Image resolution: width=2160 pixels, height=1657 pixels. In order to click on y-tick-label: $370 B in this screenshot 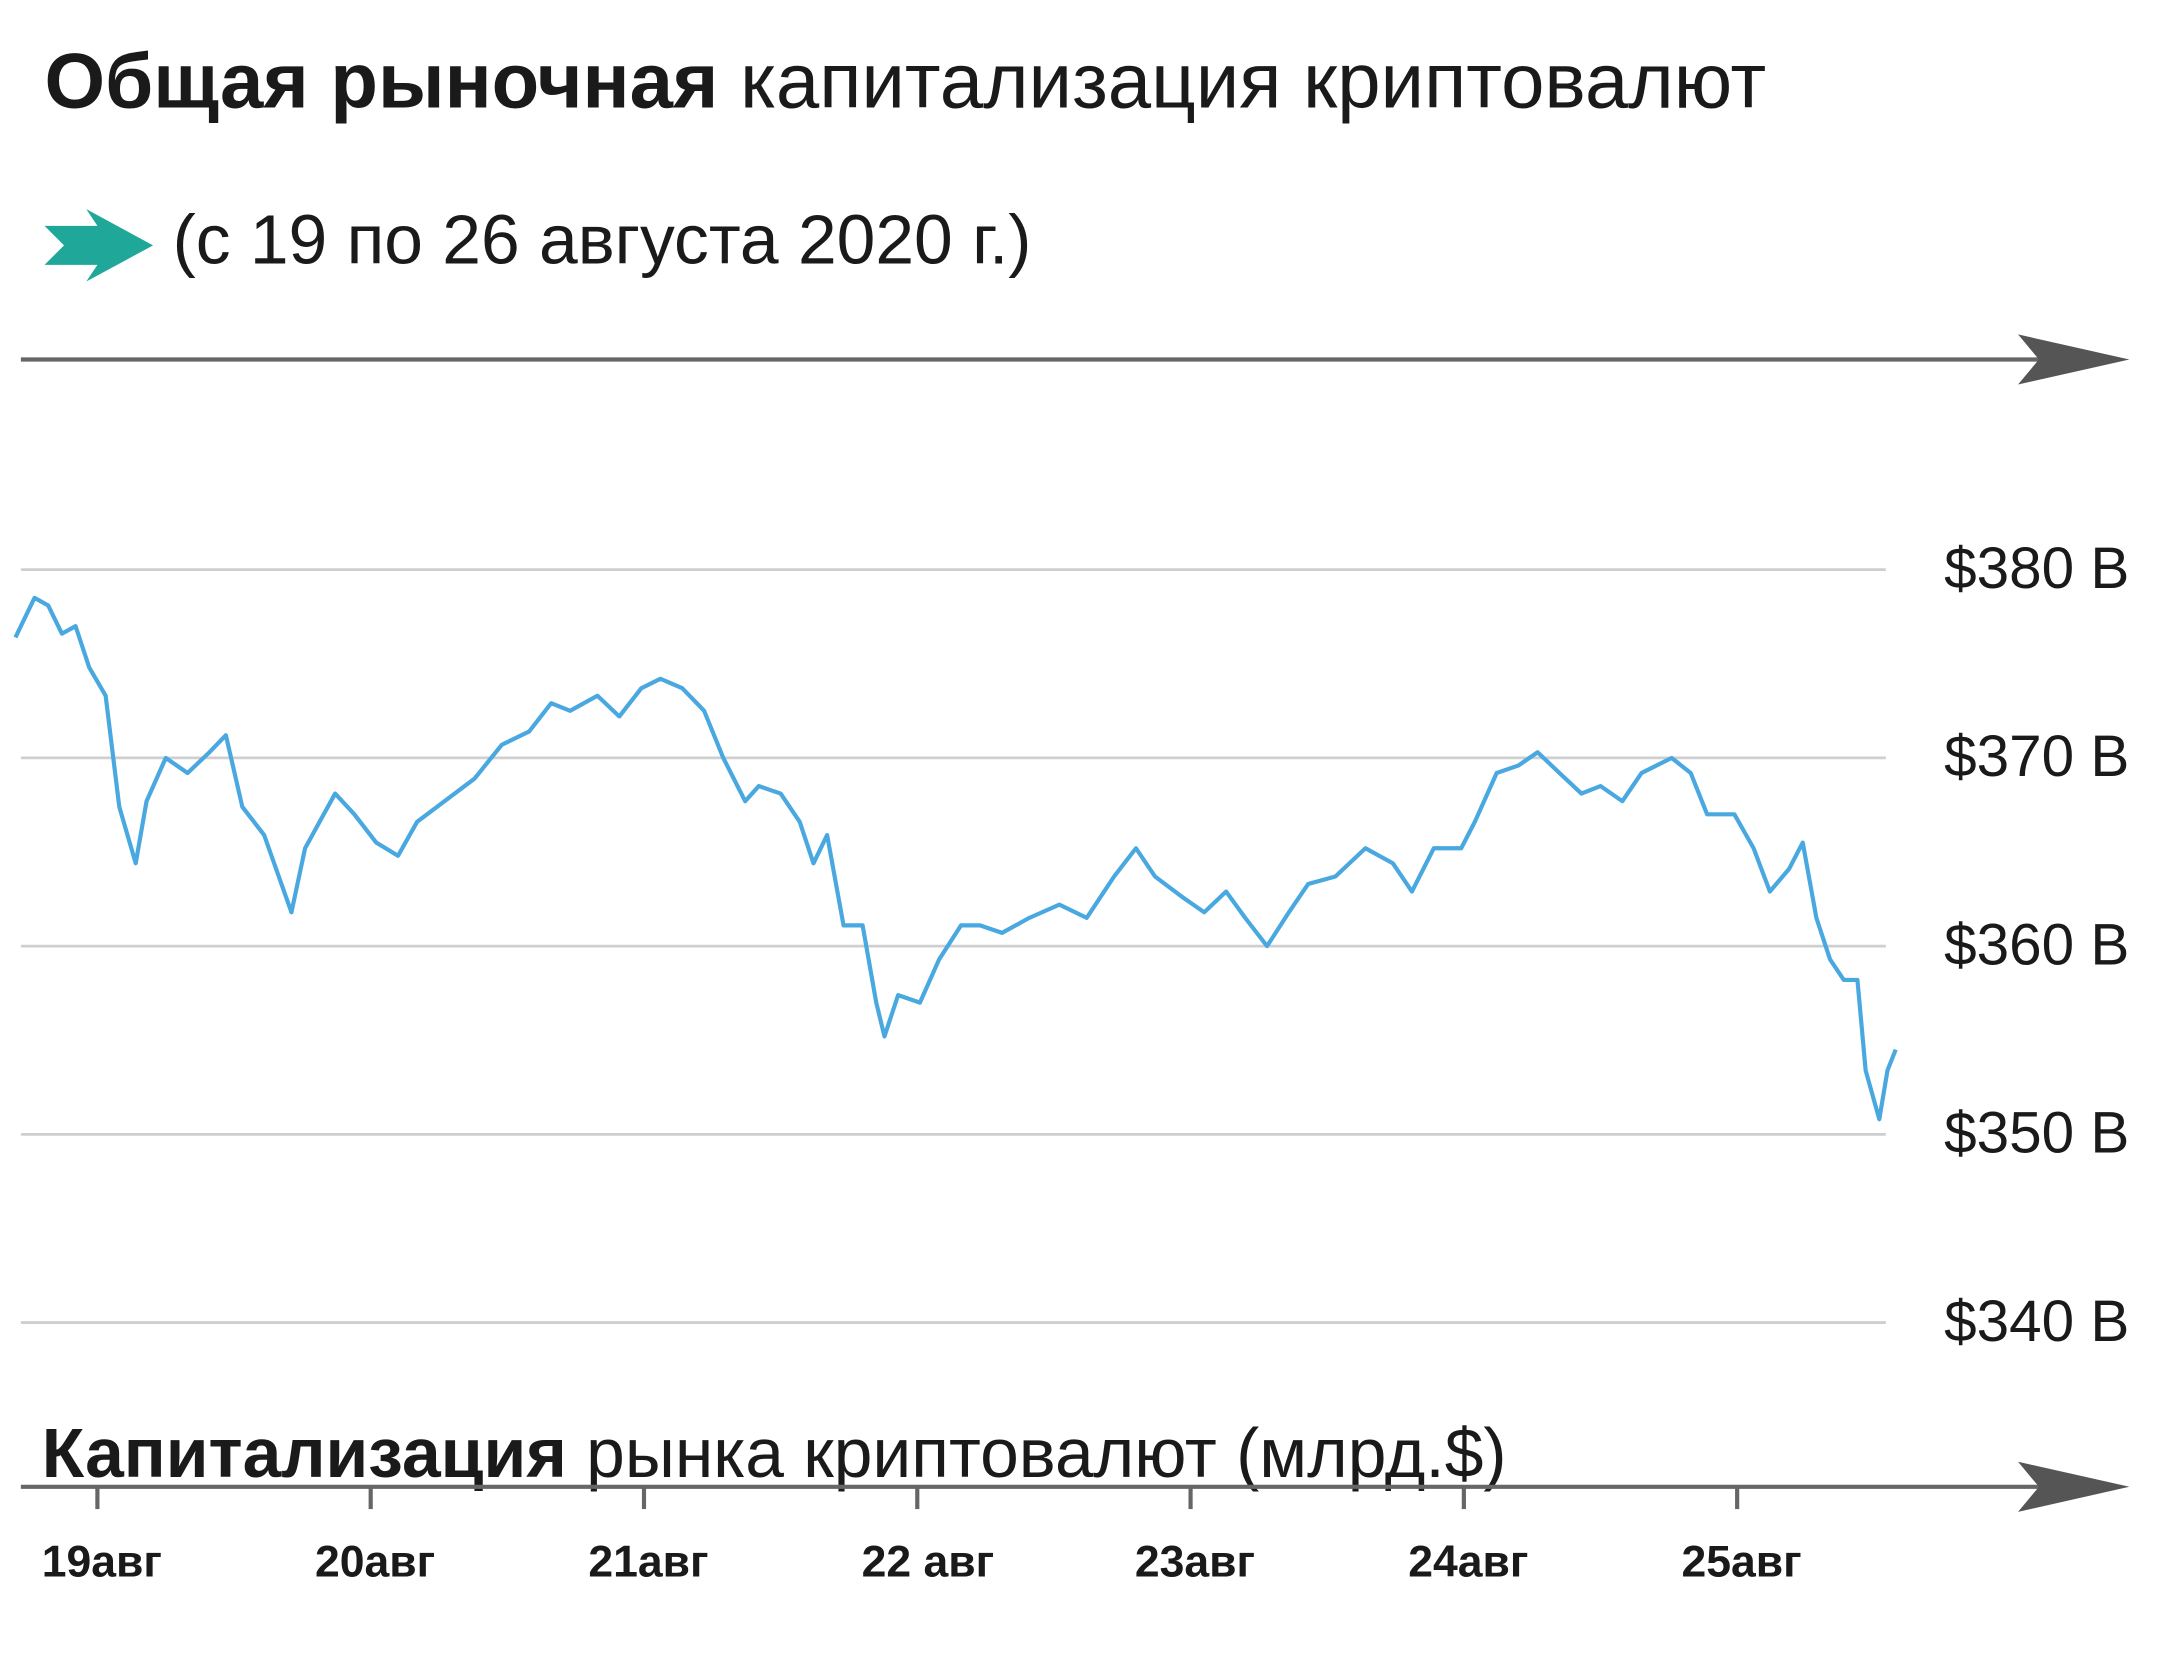, I will do `click(2036, 756)`.